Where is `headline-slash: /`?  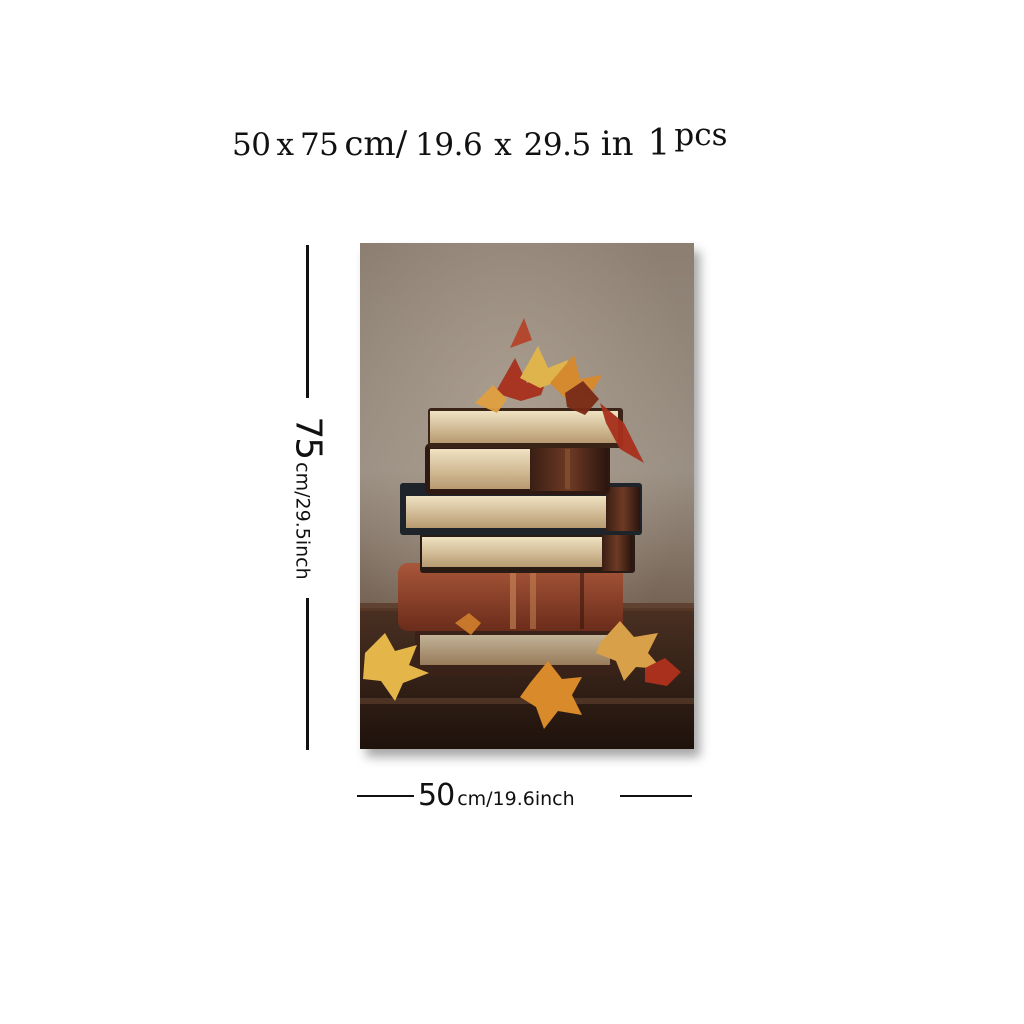
headline-slash: / is located at coordinates (401, 144).